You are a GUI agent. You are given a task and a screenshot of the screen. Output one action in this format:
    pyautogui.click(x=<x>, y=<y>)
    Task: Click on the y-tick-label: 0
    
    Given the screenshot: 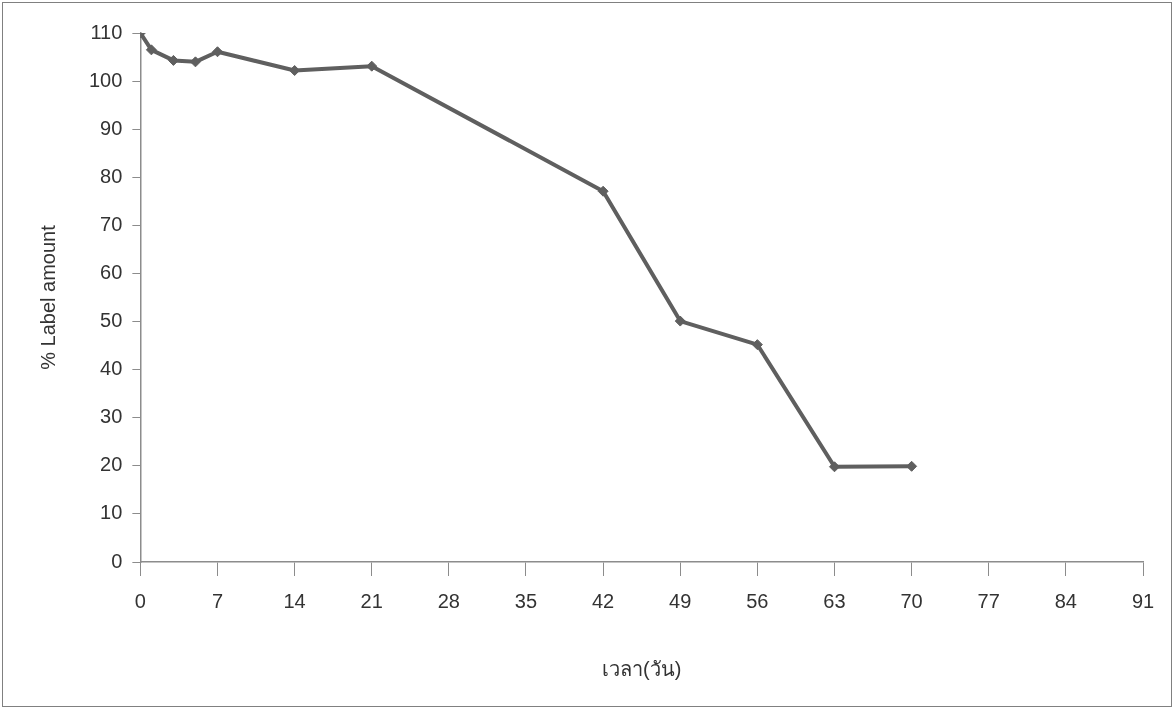 What is the action you would take?
    pyautogui.click(x=117, y=560)
    